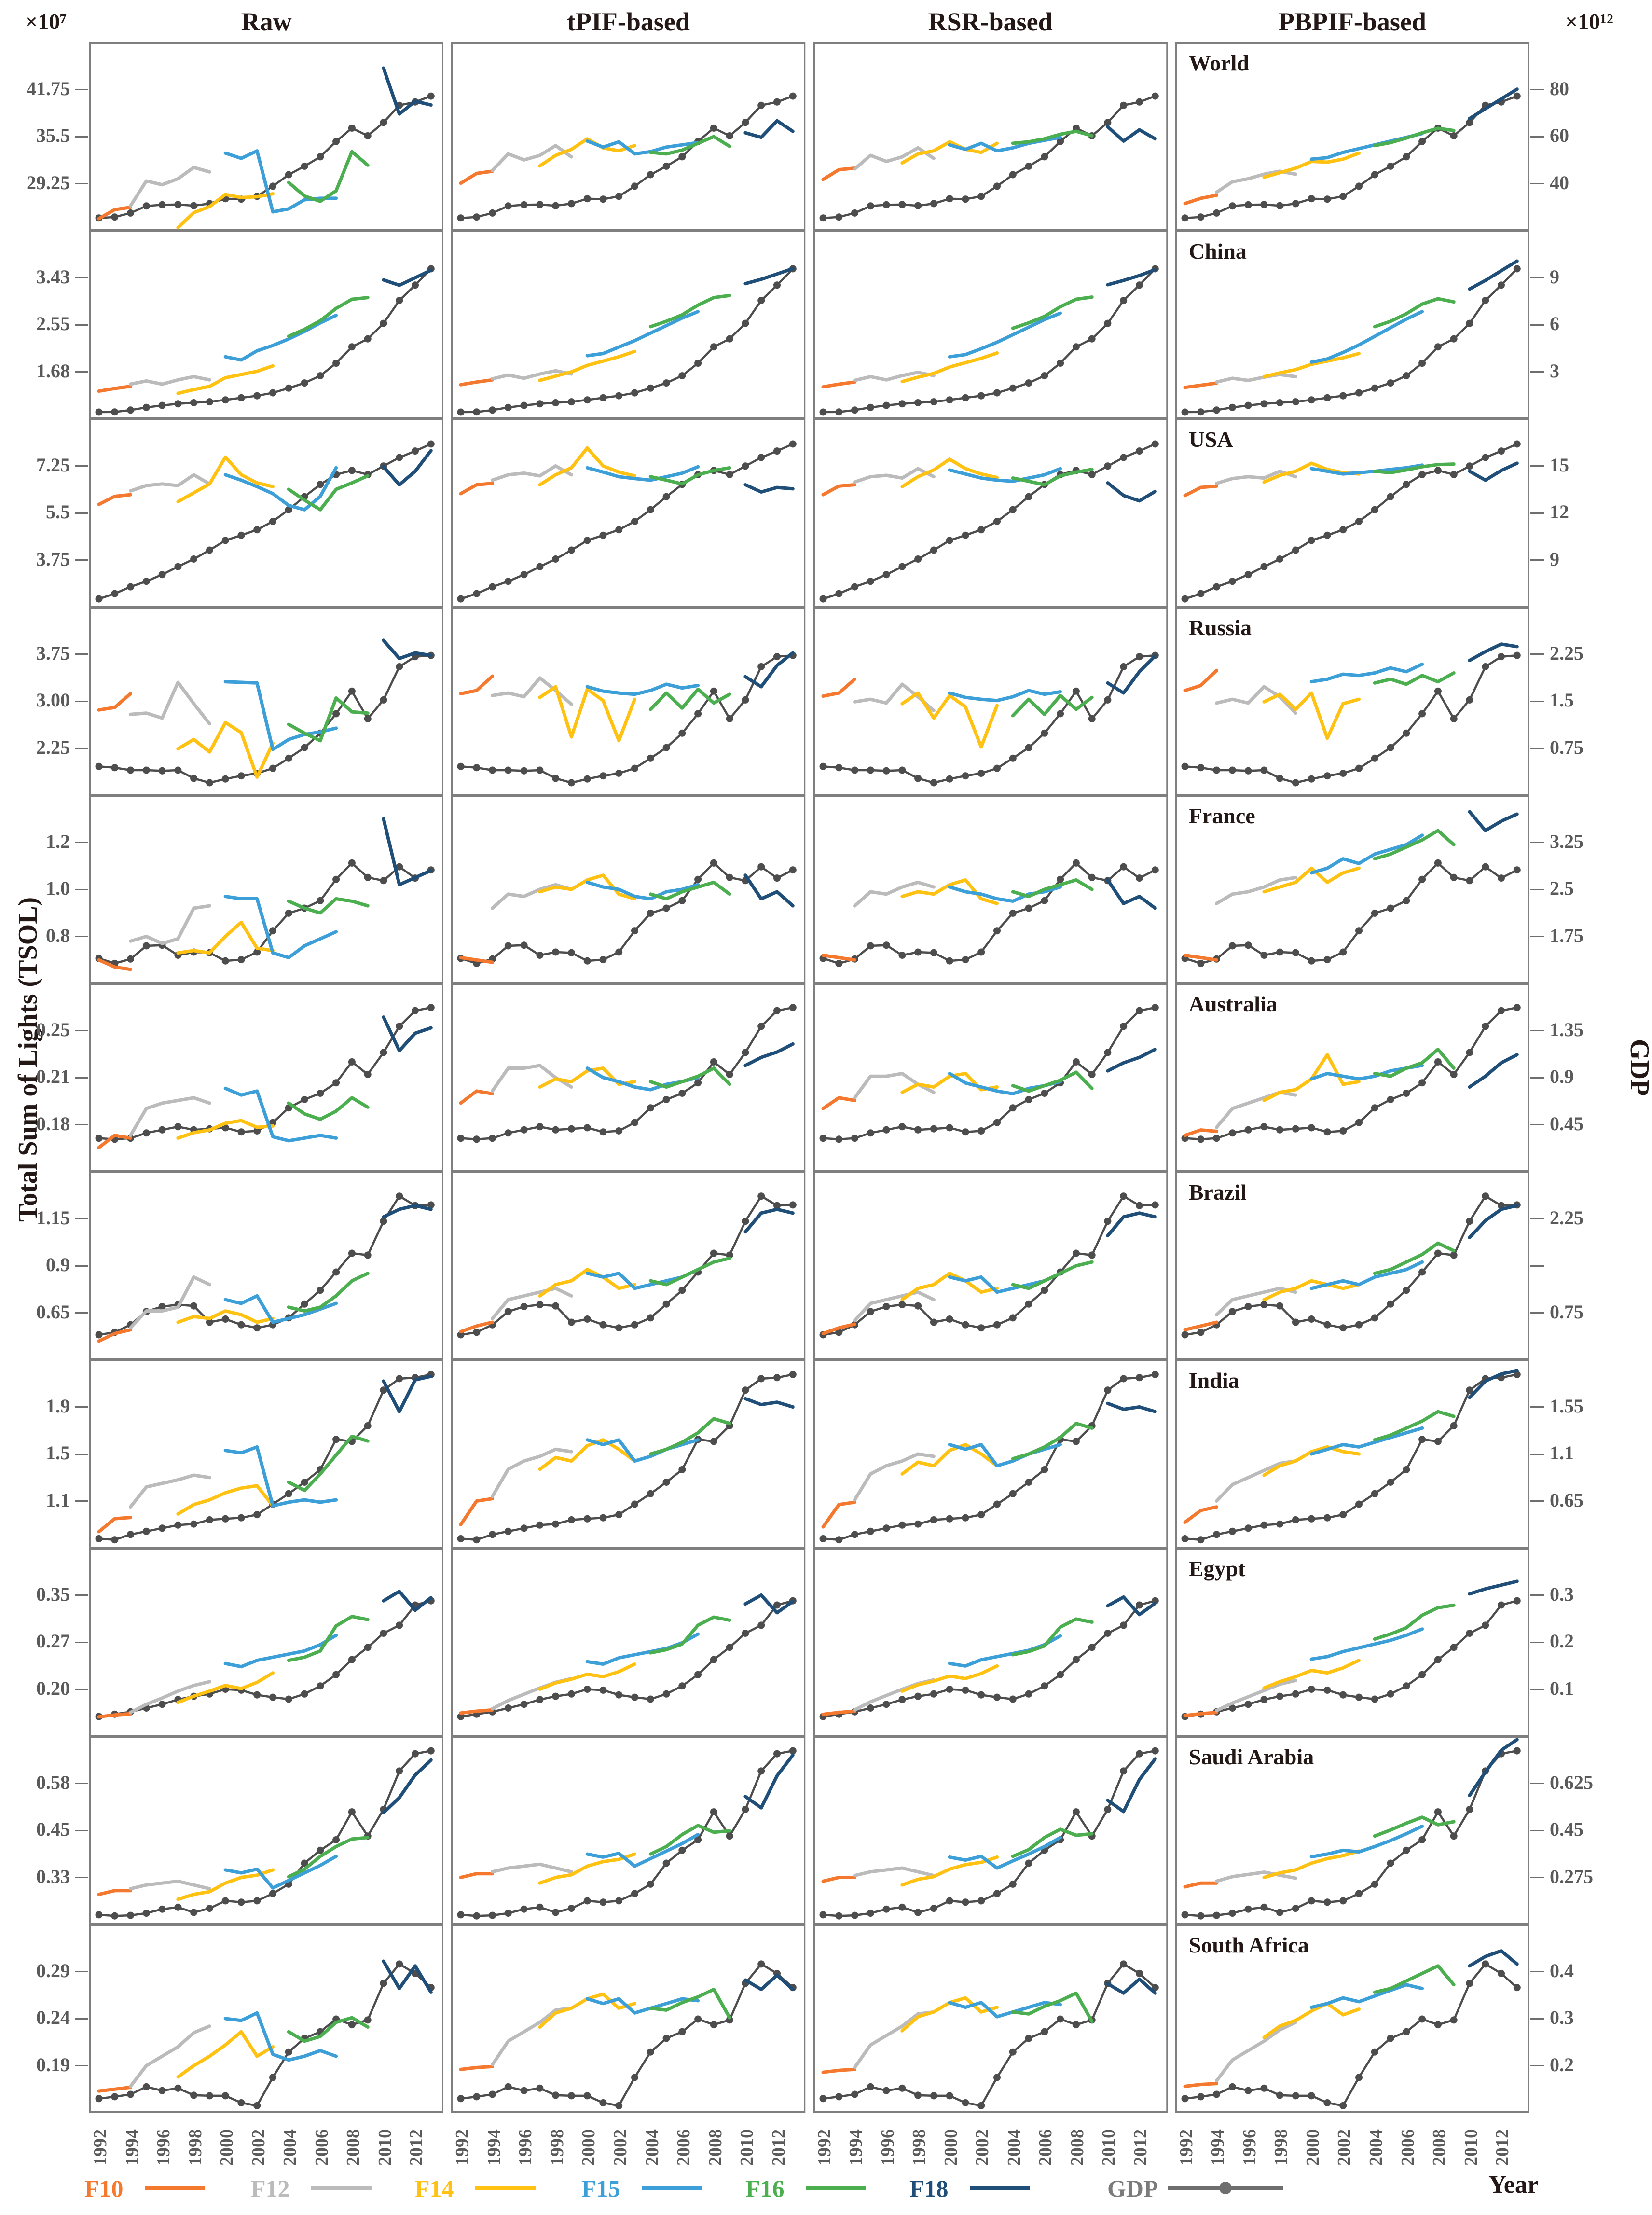 The image size is (1652, 2215). I want to click on left-tick-label: 0.20, so click(53, 1688).